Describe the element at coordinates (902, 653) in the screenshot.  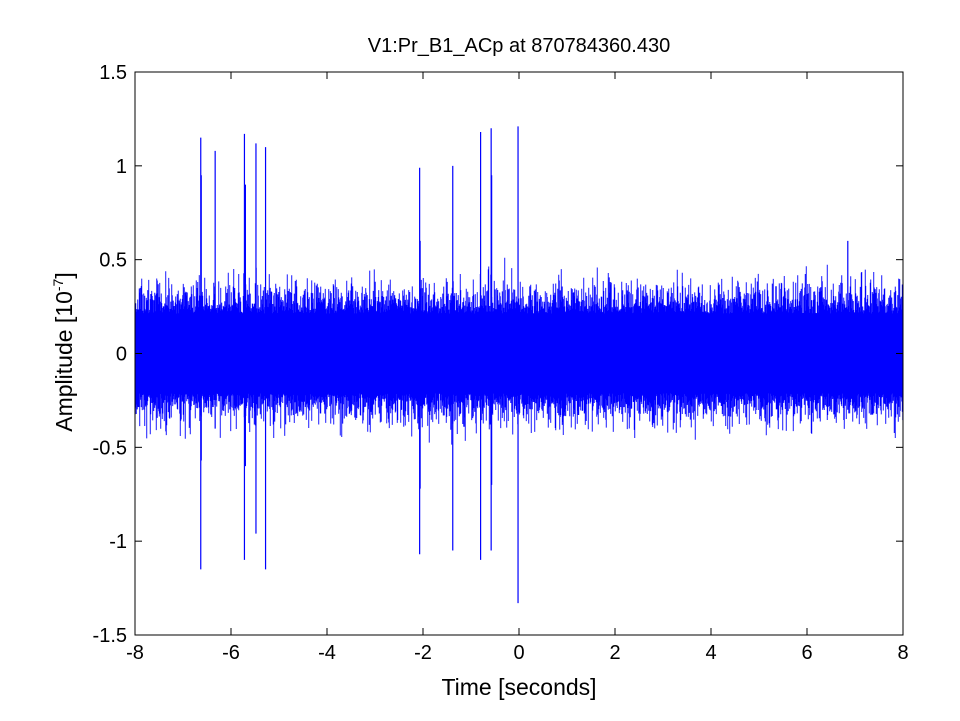
I see `x-tick-label: 8` at that location.